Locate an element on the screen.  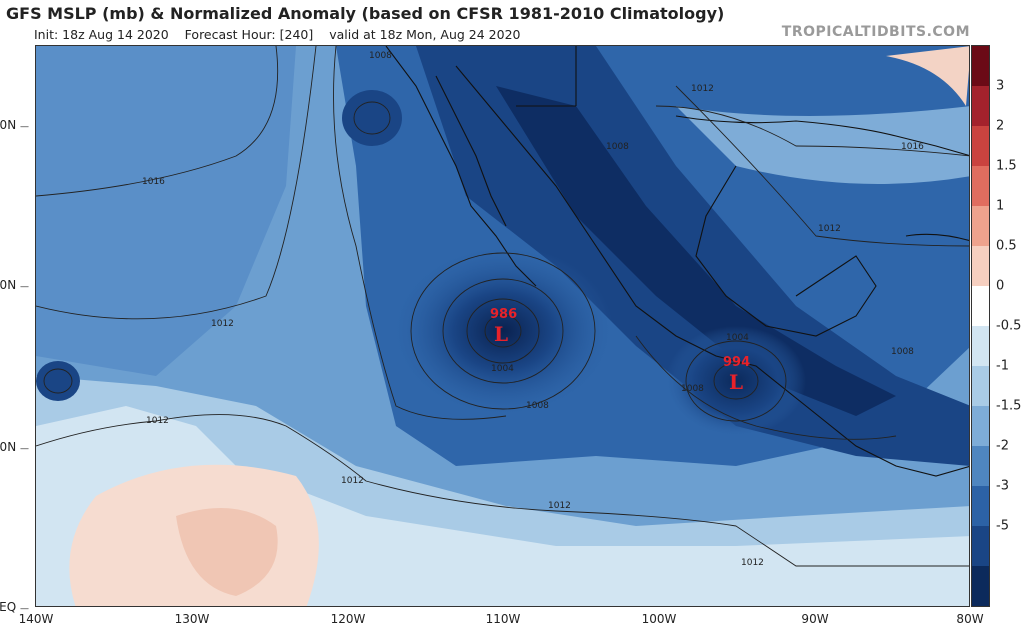
low-pressure-label: 986 is located at coordinates (503, 314).